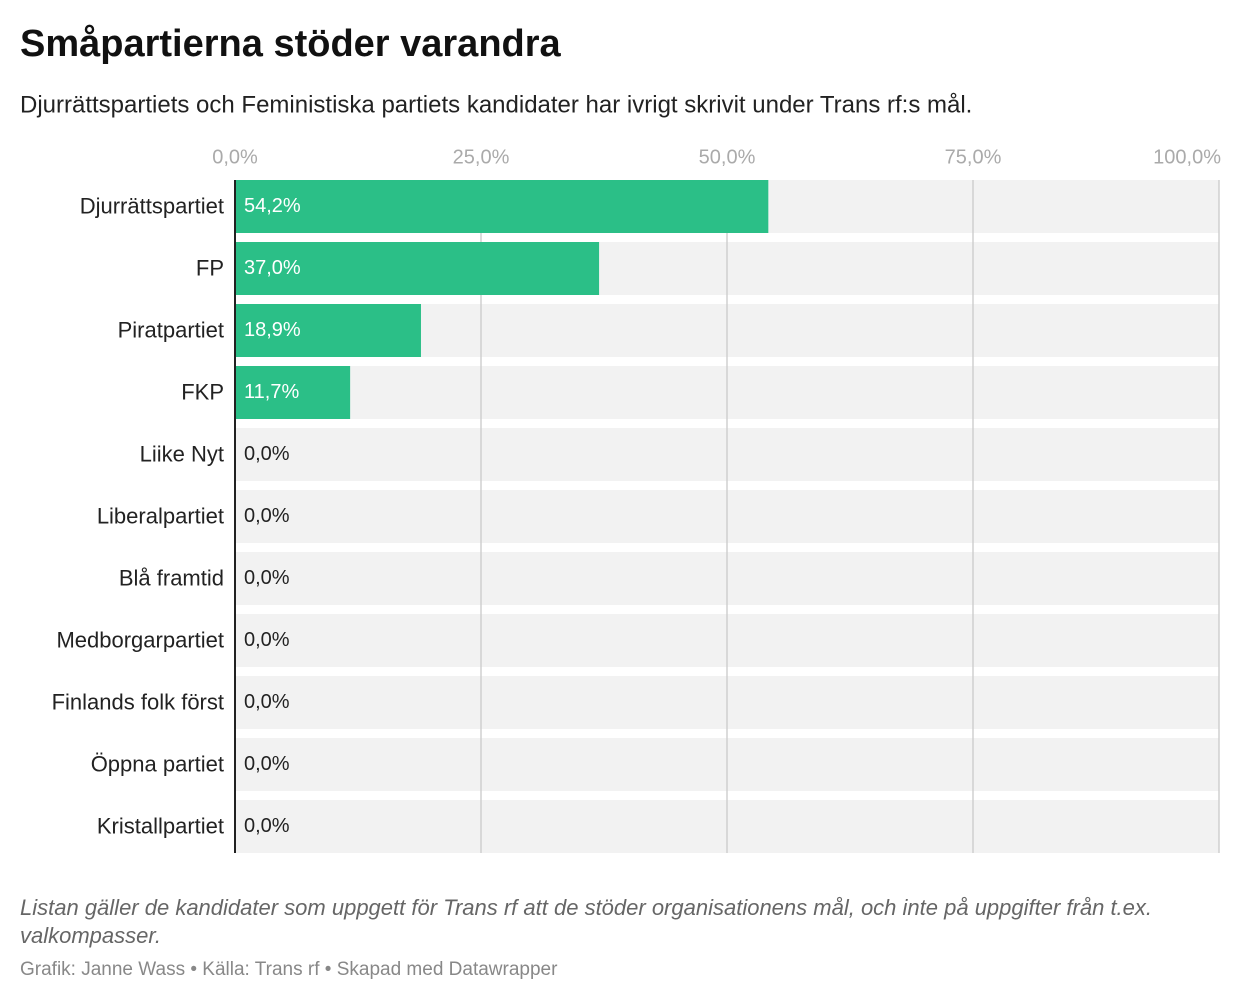 This screenshot has height=1006, width=1240. I want to click on category-label: Liberalpartiet, so click(160, 515).